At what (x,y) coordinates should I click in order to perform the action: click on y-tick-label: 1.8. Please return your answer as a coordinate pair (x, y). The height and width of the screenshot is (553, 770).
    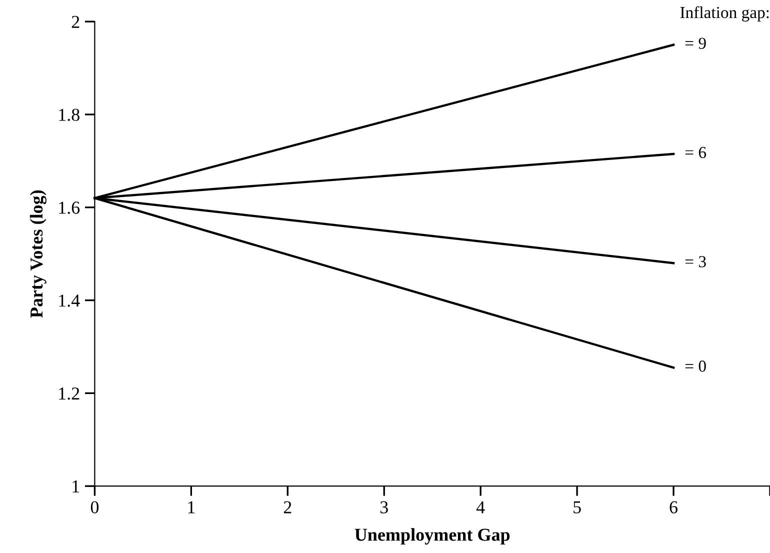
    Looking at the image, I should click on (69, 114).